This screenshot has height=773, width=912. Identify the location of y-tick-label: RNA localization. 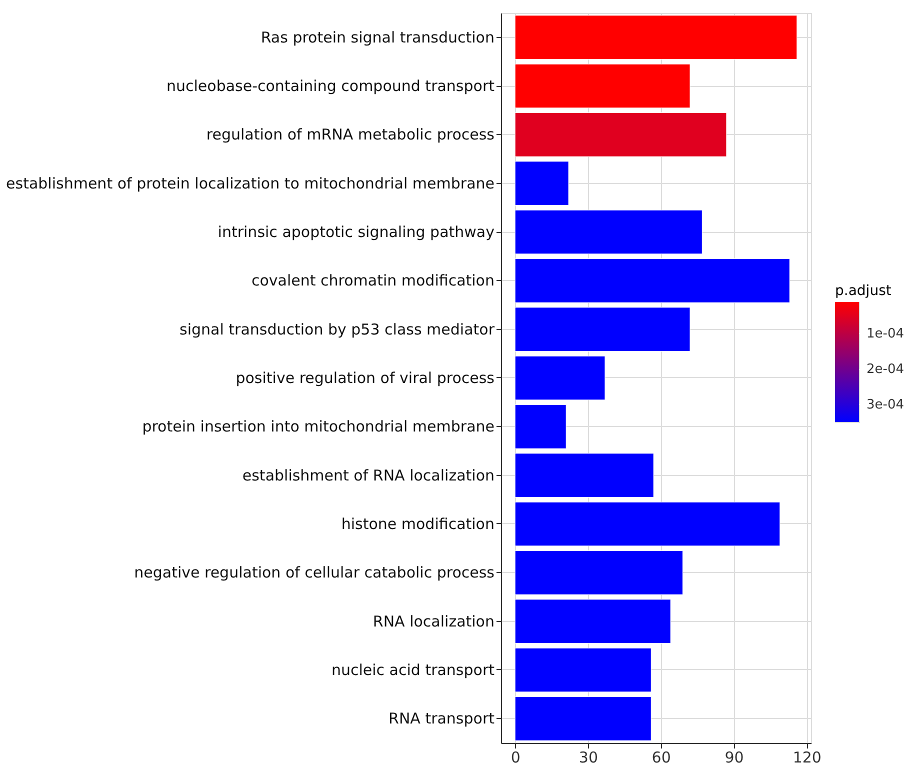
(433, 621).